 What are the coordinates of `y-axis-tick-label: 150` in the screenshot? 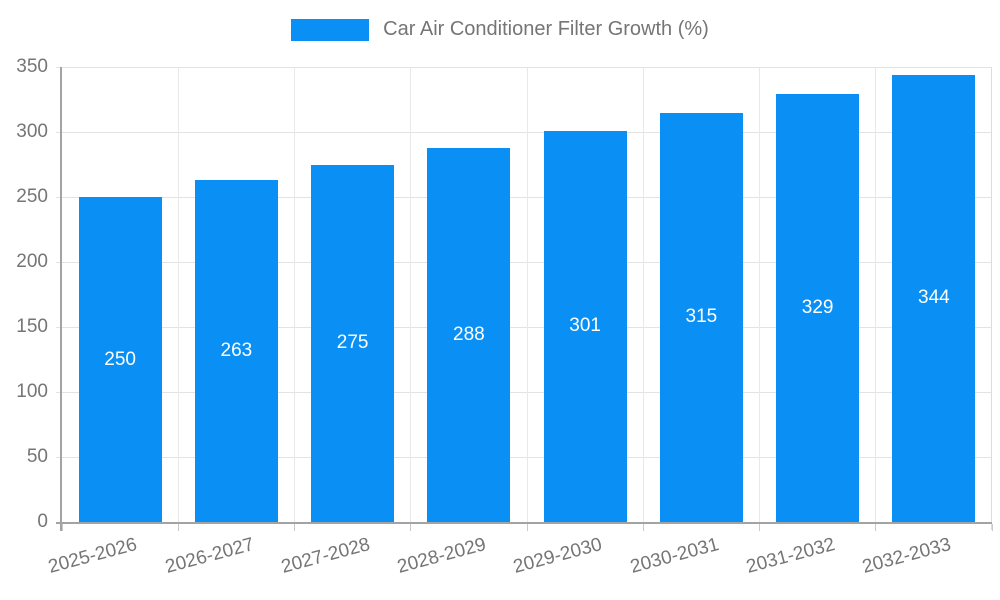 It's located at (32, 326).